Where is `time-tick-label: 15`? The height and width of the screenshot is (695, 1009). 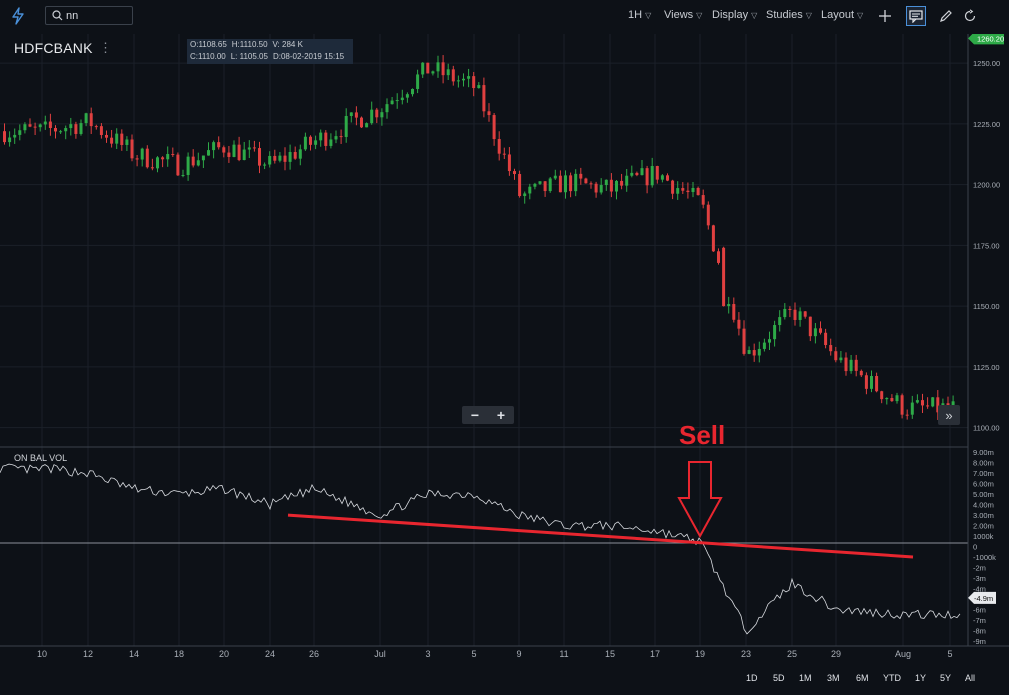 time-tick-label: 15 is located at coordinates (610, 654).